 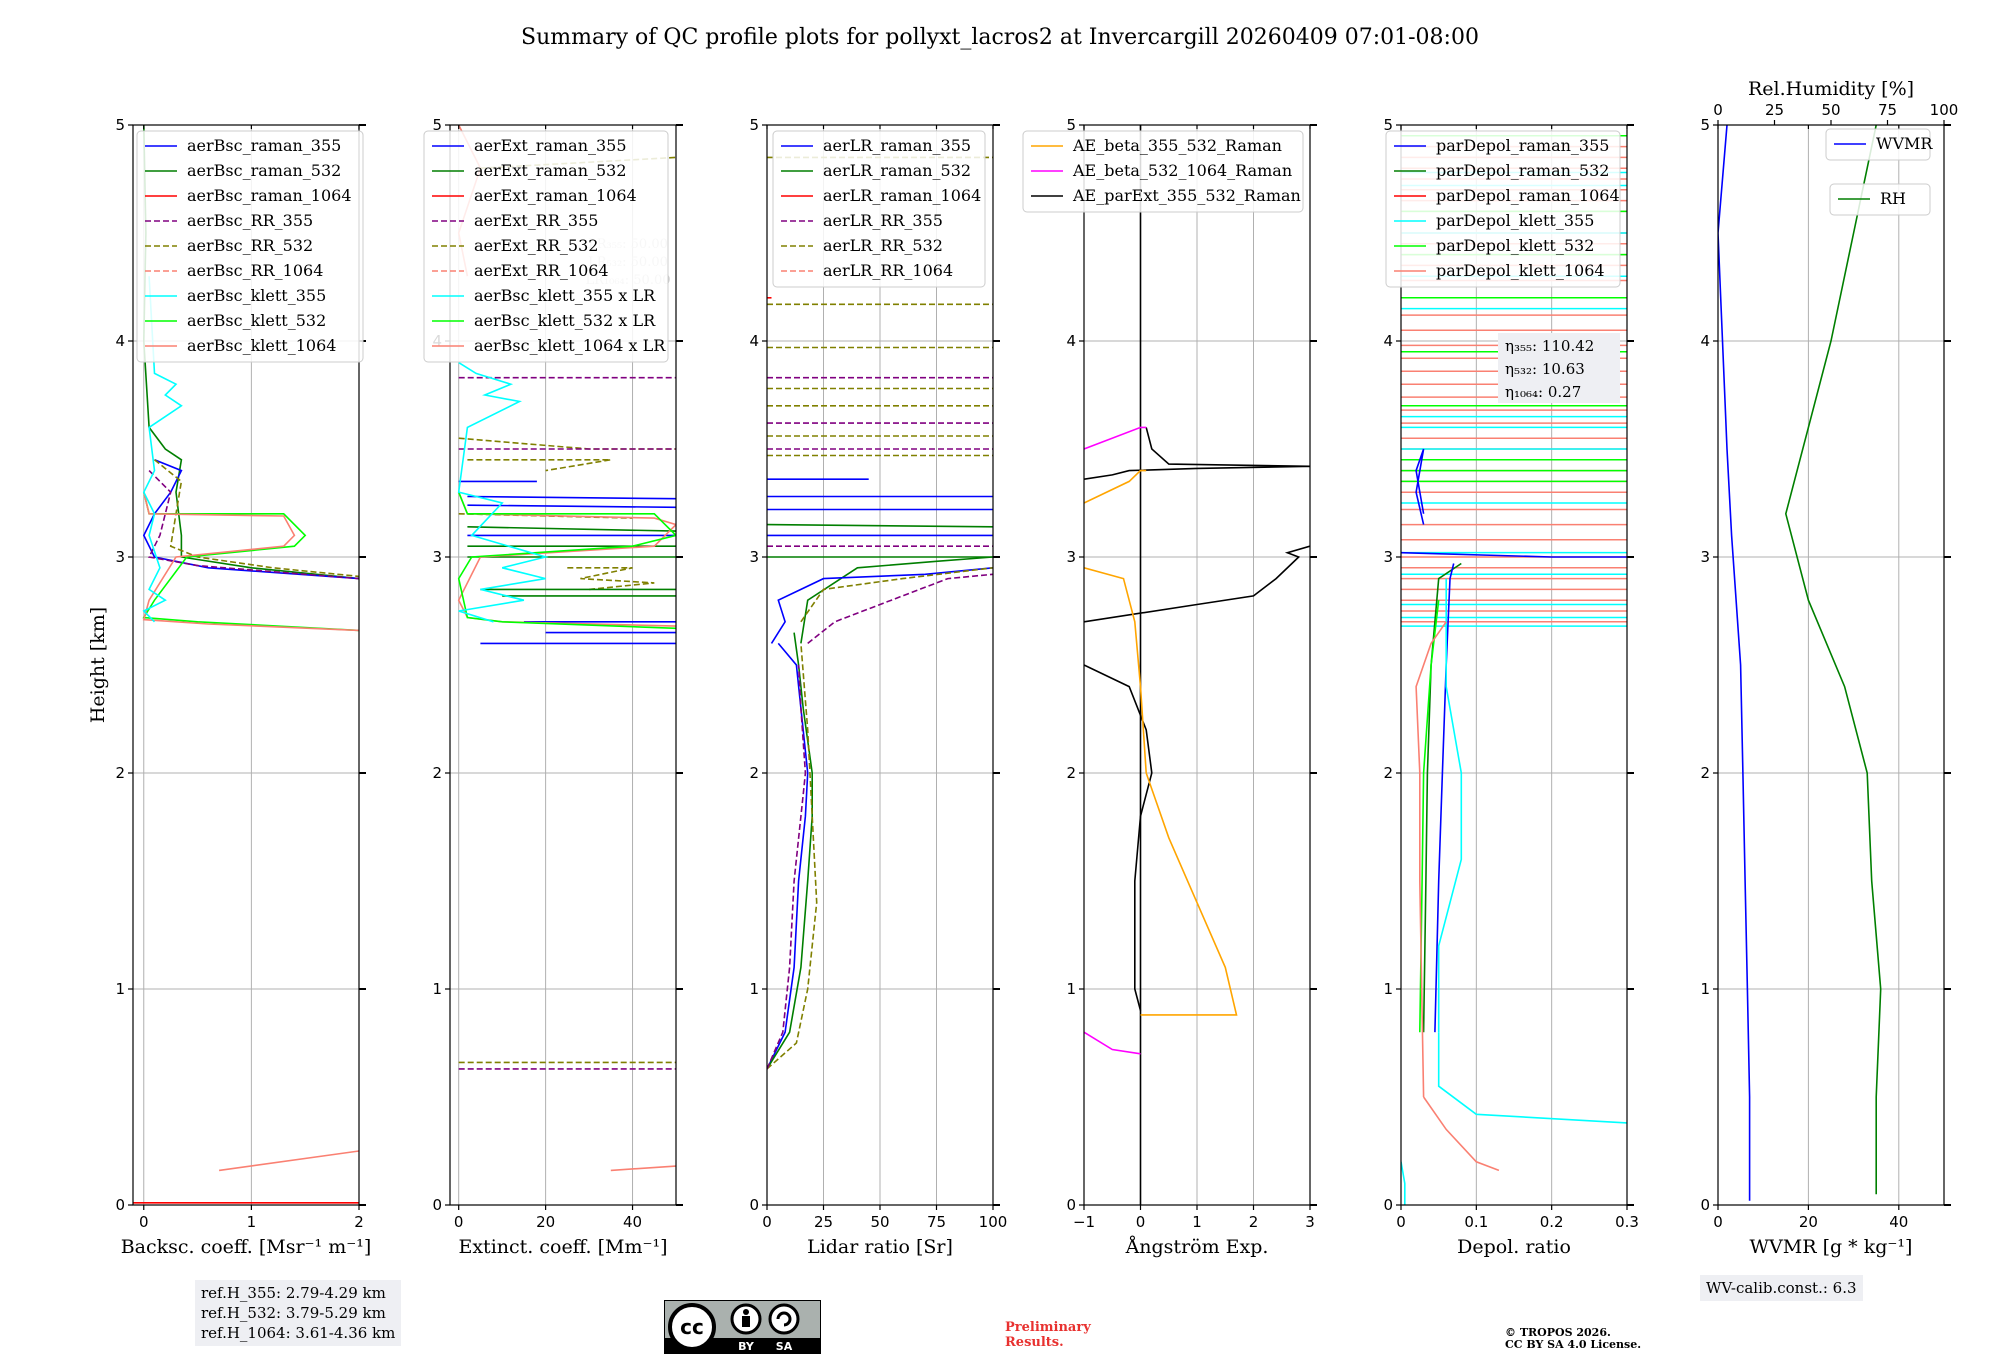 I want to click on eta-label: η₃₅₅: 110.42, so click(x=1549, y=346).